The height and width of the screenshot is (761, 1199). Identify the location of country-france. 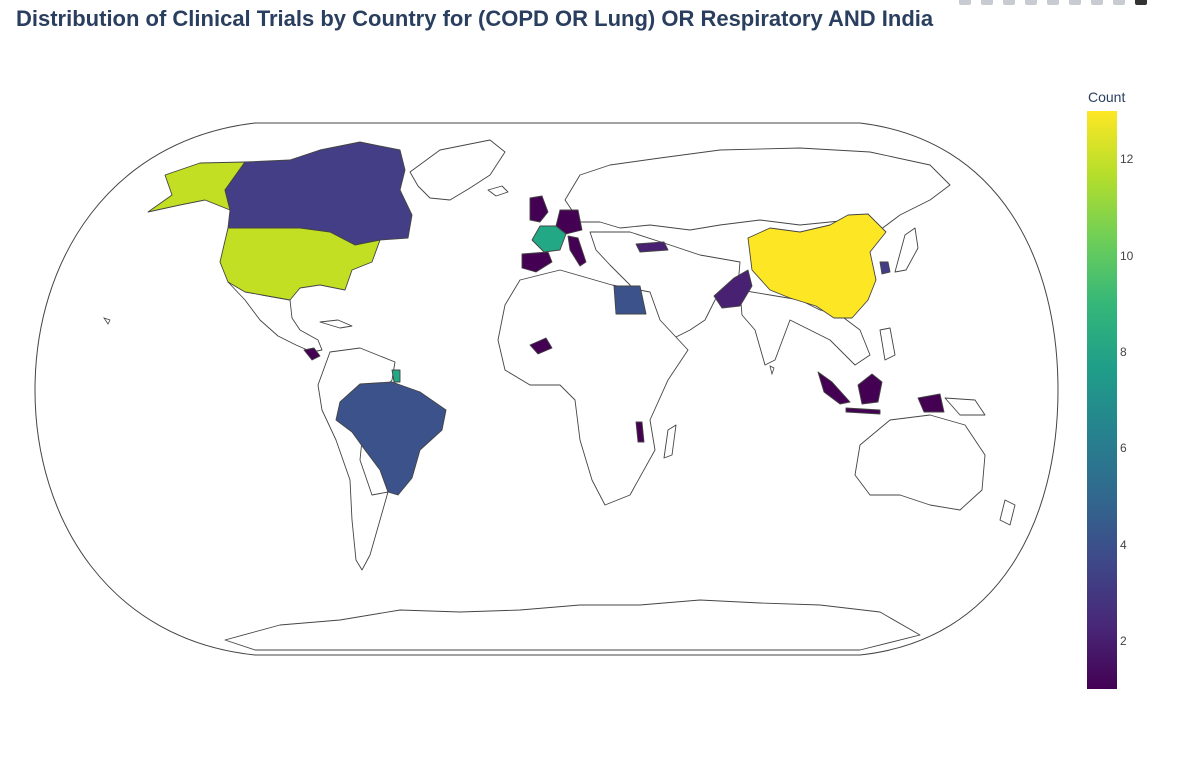
(549, 239).